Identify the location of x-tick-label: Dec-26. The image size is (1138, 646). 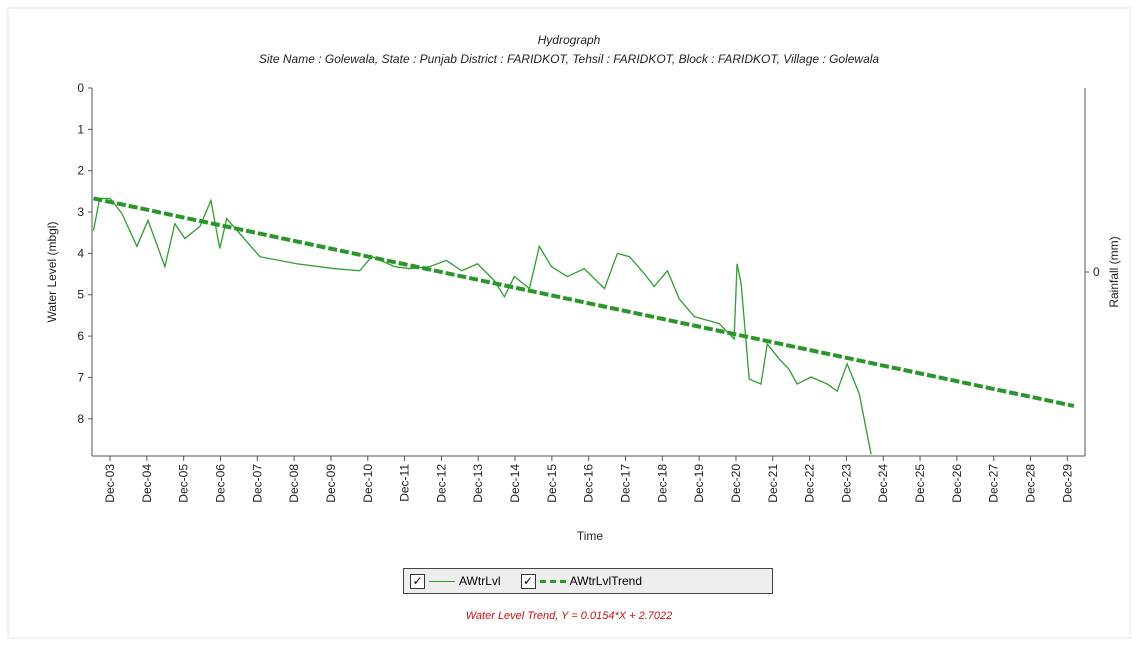
(957, 483).